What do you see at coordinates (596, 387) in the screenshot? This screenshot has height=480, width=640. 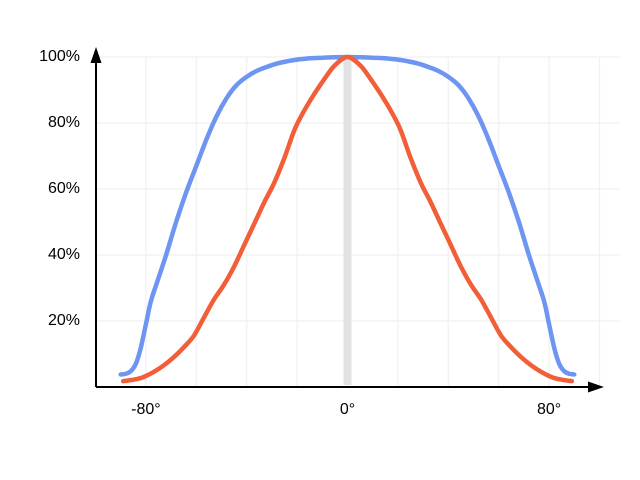 I see `x-axis-arrowhead-icon` at bounding box center [596, 387].